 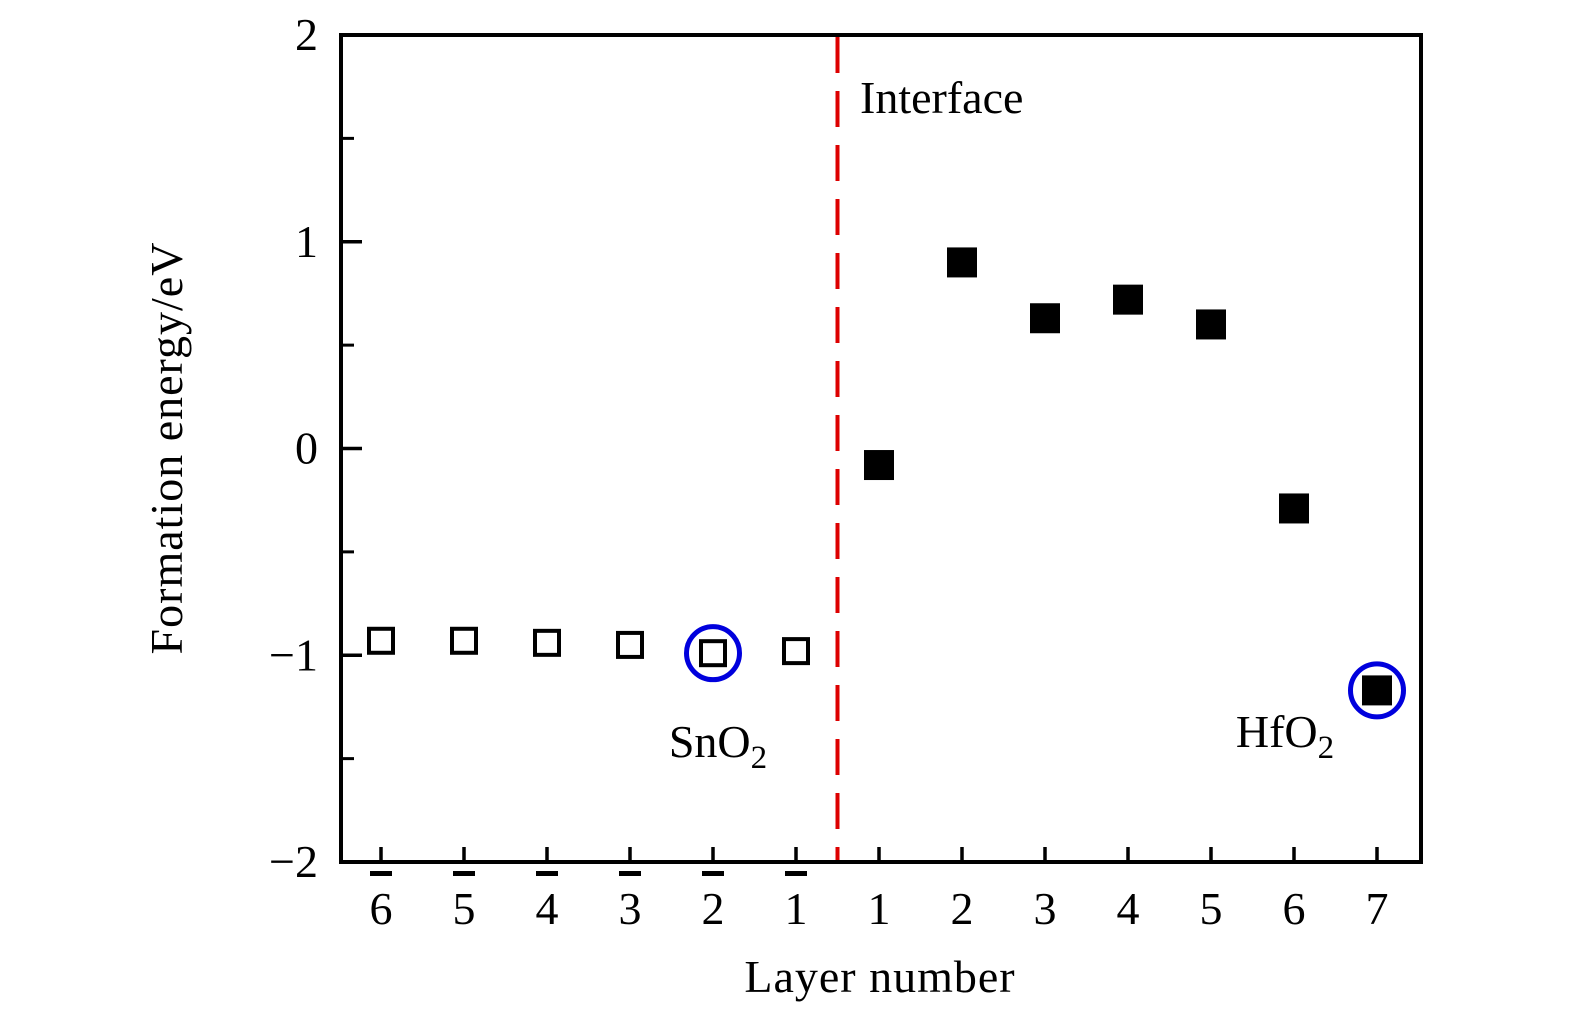 I want to click on data-point-sno2-layer--3, so click(x=630, y=644).